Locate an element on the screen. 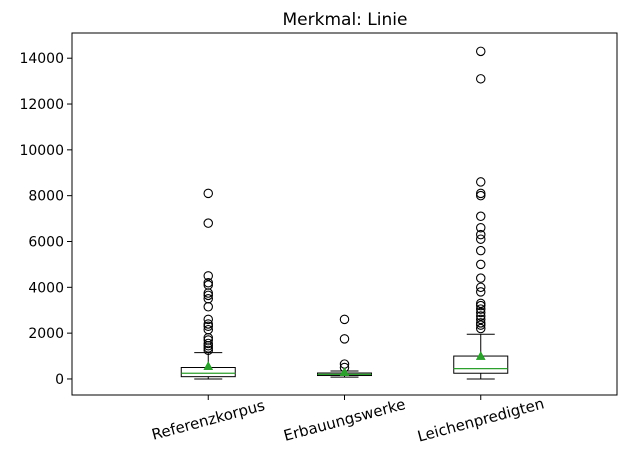 The image size is (630, 470). y-tick-label: 10000 is located at coordinates (41, 151).